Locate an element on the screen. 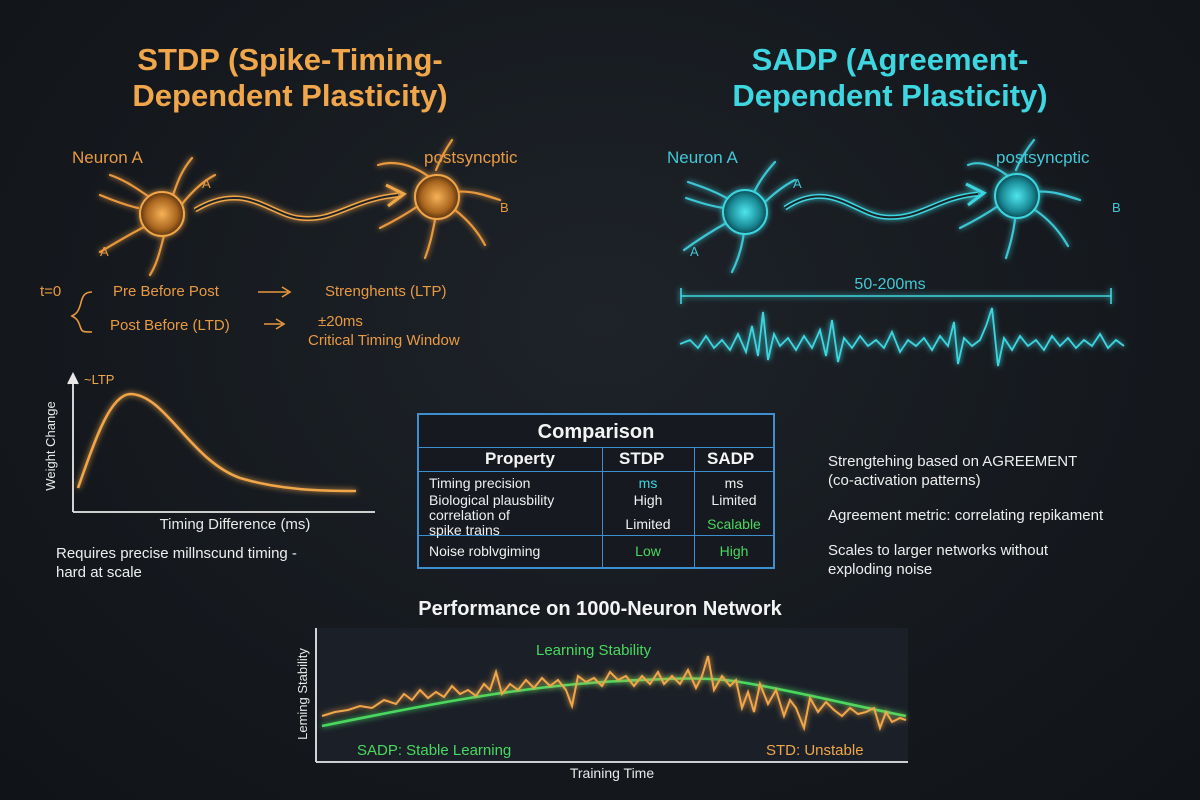 The image size is (1200, 800). column-header-sadp: SADP is located at coordinates (731, 458).